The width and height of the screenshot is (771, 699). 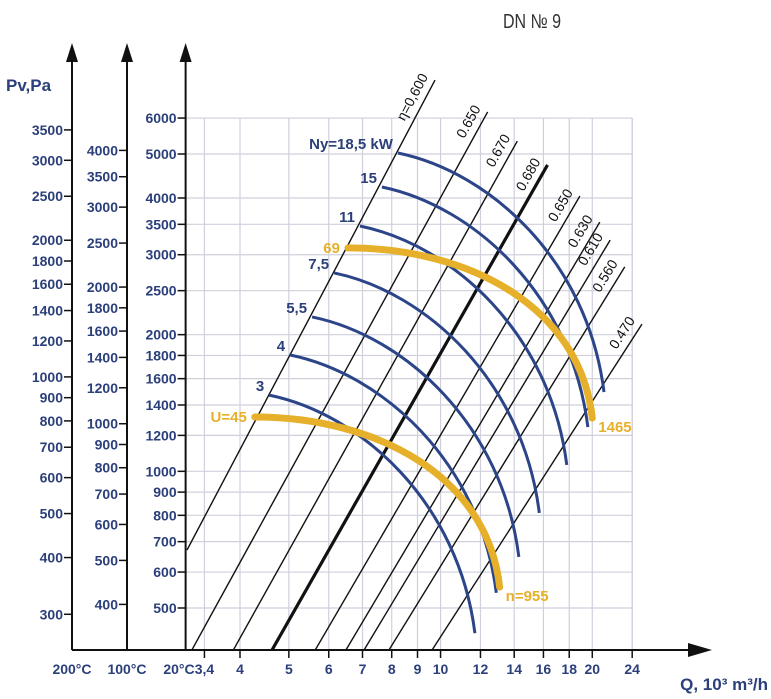 I want to click on speed-curve-start-label: 69, so click(x=331, y=248).